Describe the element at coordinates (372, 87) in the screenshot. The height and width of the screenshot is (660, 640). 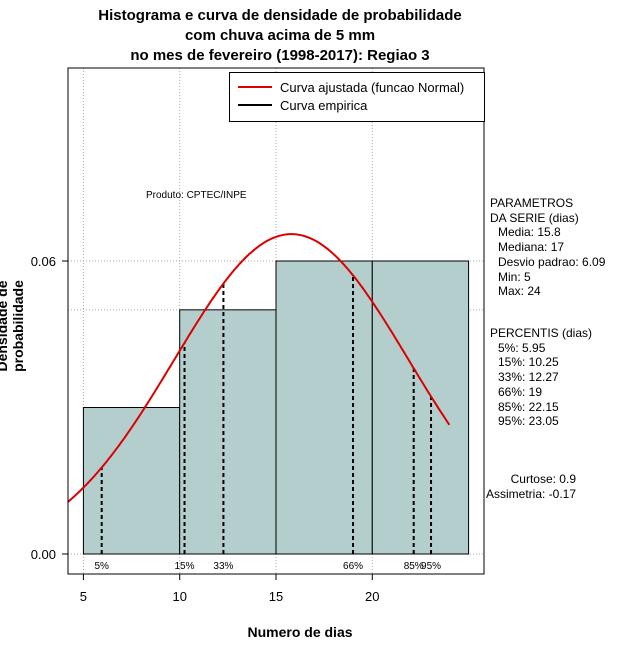
I see `legend-label-fit: Curva ajustada (funcao Normal)` at that location.